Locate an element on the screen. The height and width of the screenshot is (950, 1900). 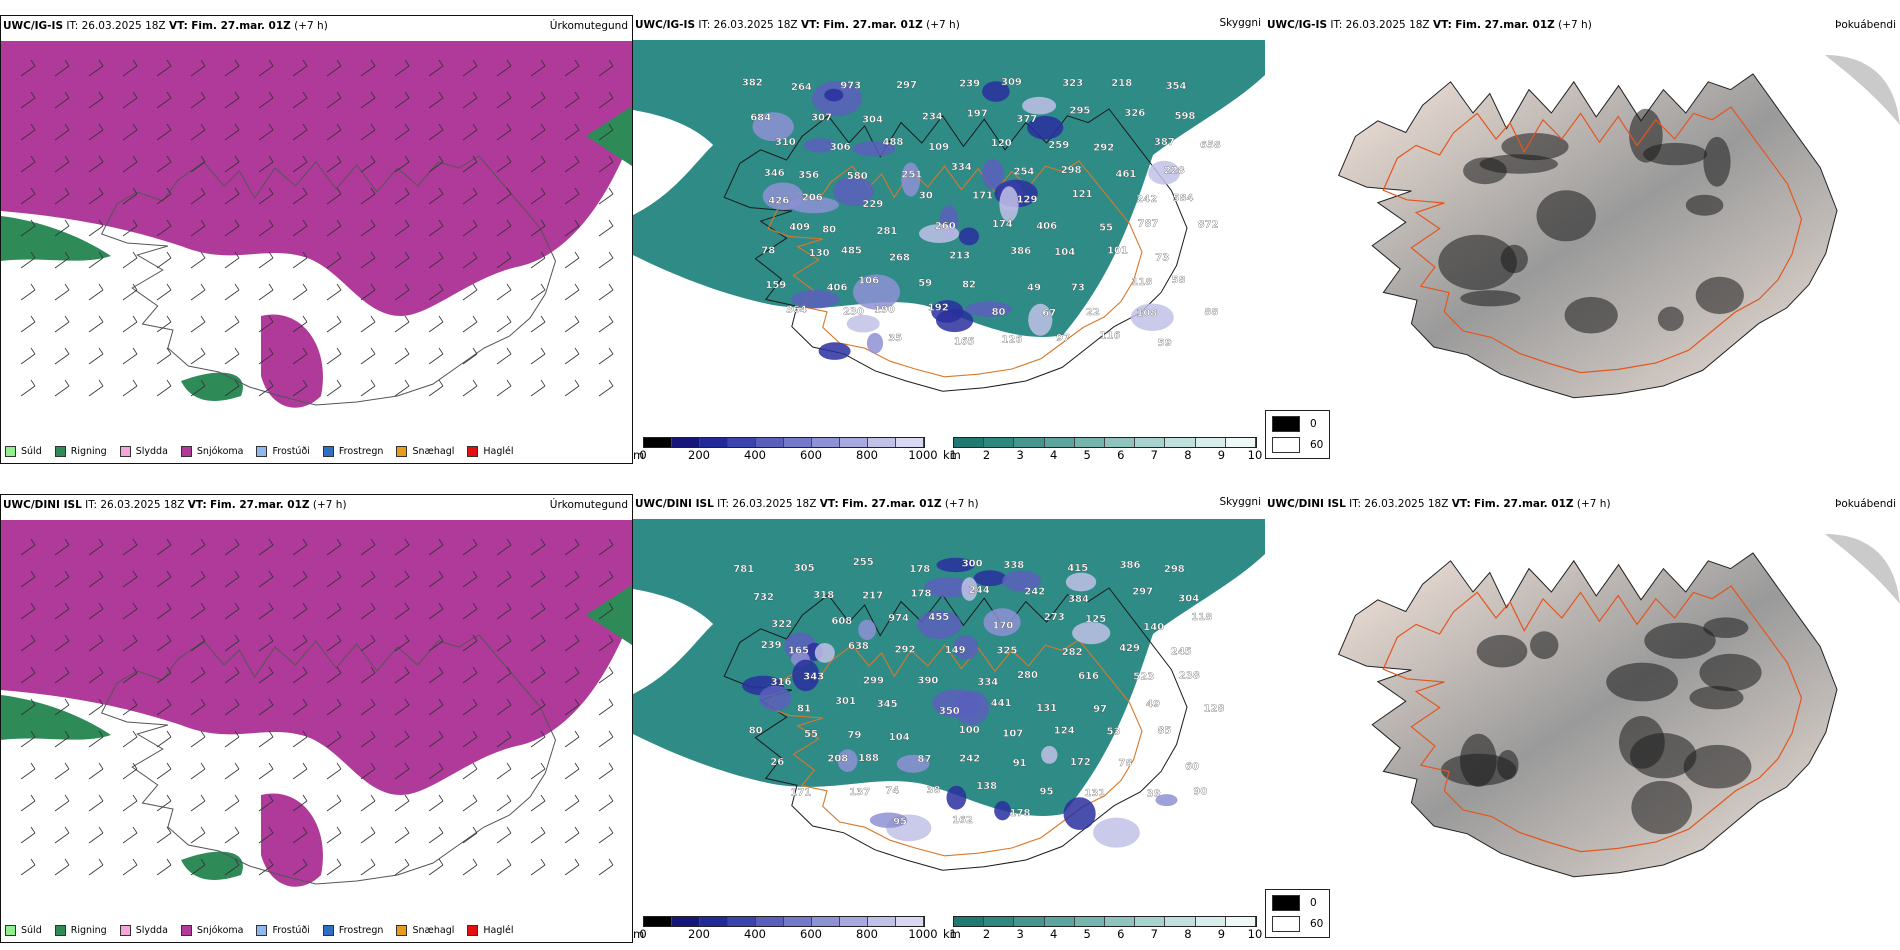
cloud-base-label: 26 is located at coordinates (777, 762).